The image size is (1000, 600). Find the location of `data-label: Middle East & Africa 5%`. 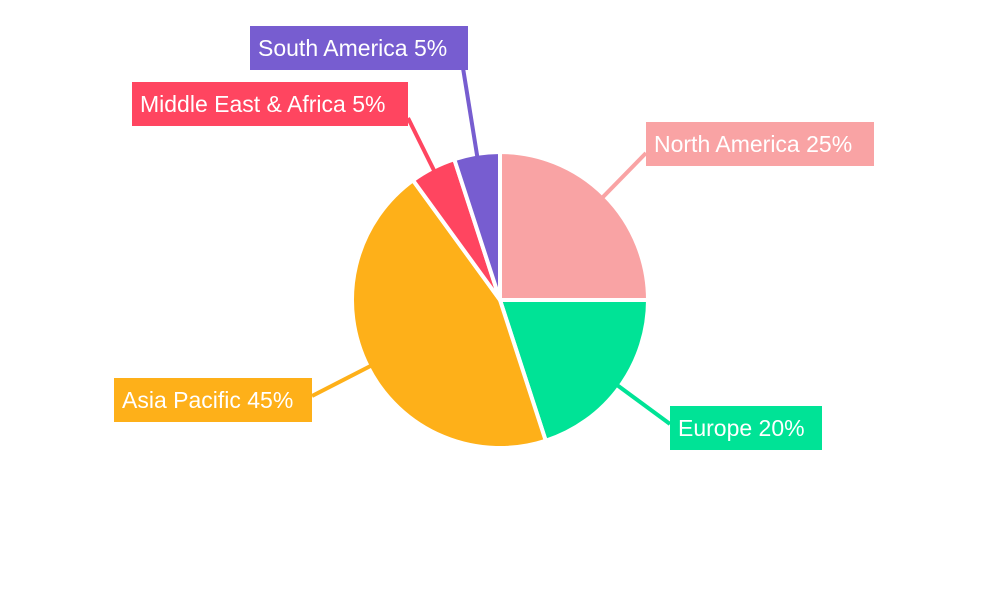

data-label: Middle East & Africa 5% is located at coordinates (270, 104).